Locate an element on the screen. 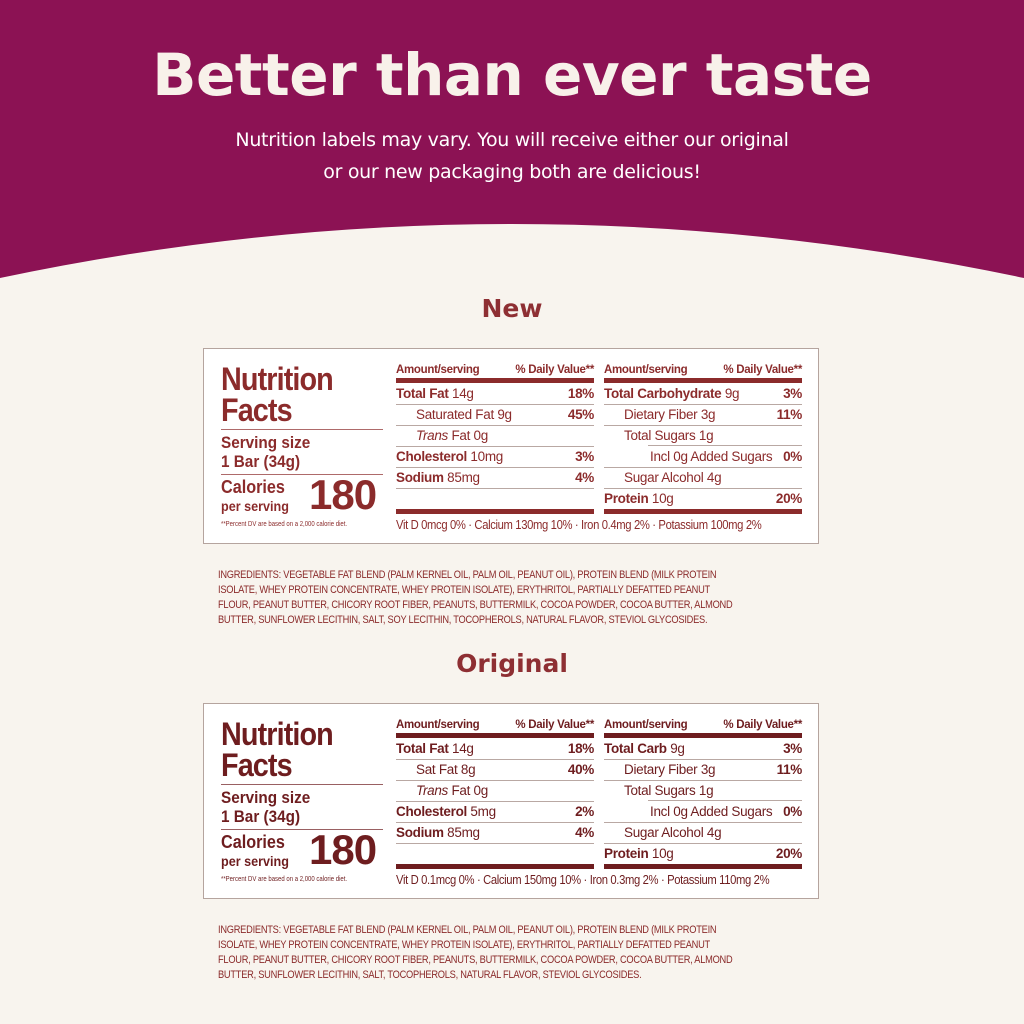 Image resolution: width=1024 pixels, height=1024 pixels. nutrient-row: Total Sugars 1g is located at coordinates (703, 791).